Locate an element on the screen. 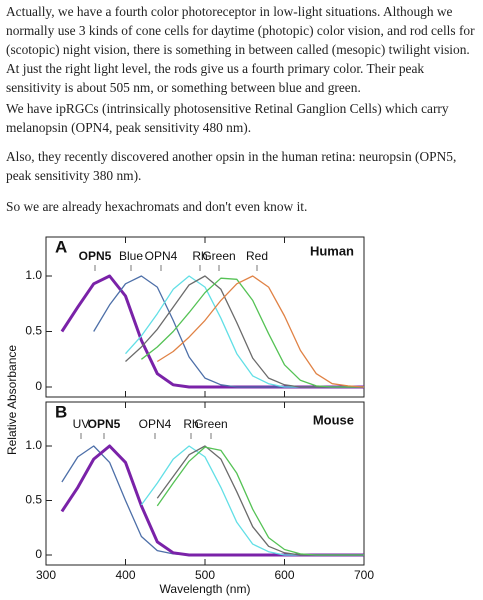 This screenshot has width=483, height=600. panel-annotation: Human is located at coordinates (332, 250).